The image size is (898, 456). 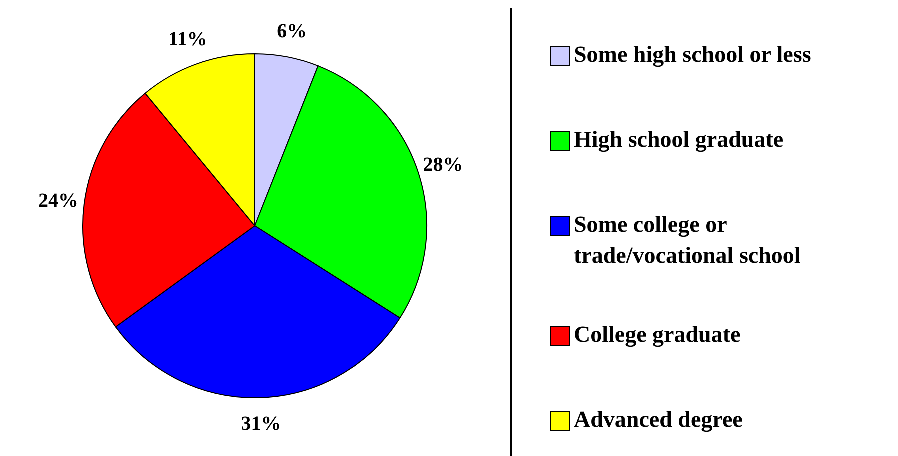 What do you see at coordinates (693, 55) in the screenshot?
I see `legend-label: Some high school or less` at bounding box center [693, 55].